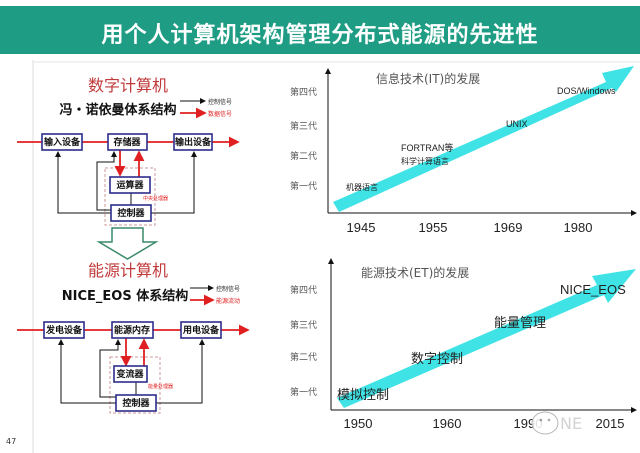 This screenshot has width=640, height=453. I want to click on legend-energy-flow: 能源流动, so click(228, 301).